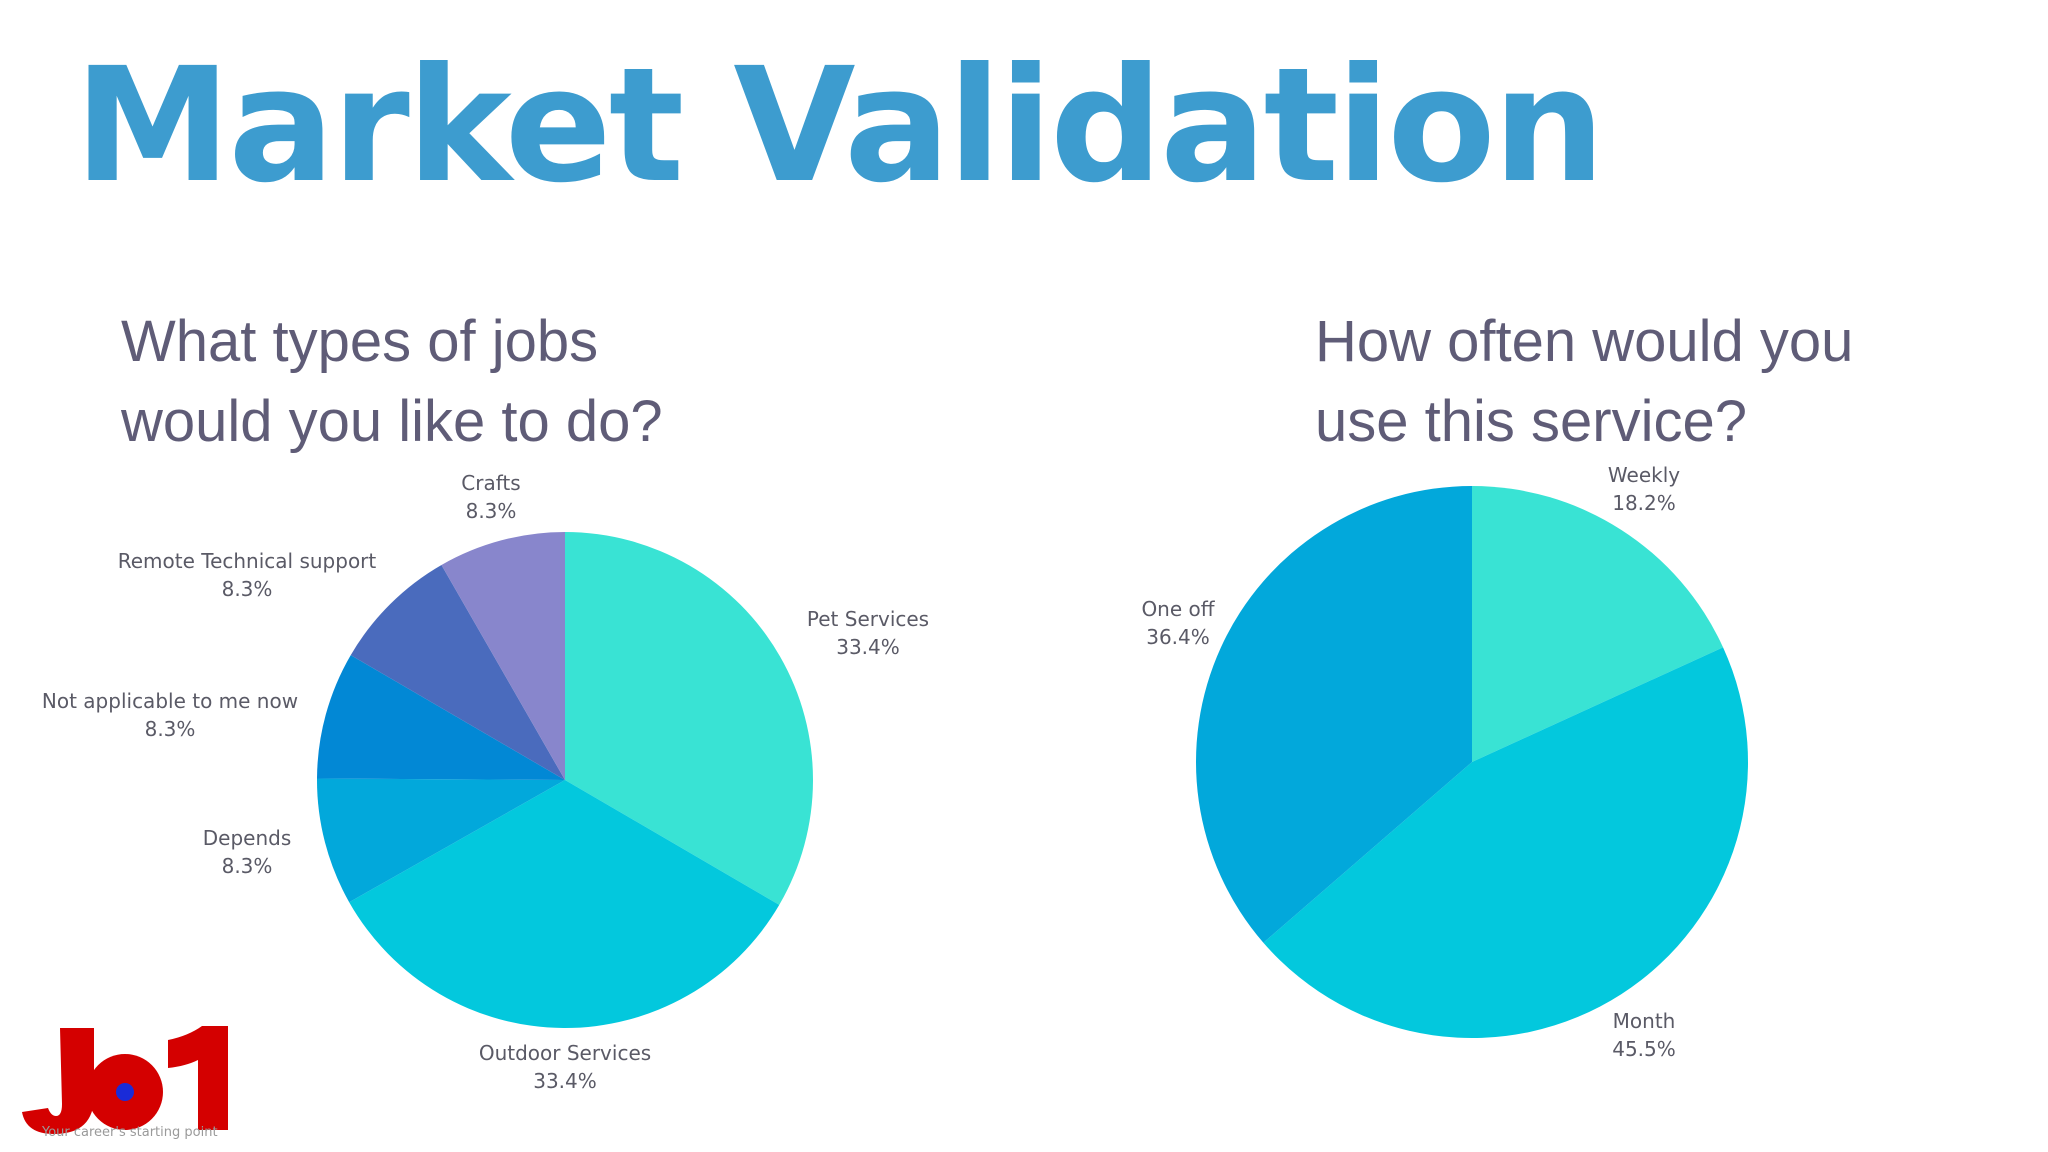 This screenshot has height=1152, width=2048. I want to click on chart-1-slice-not-applicable-to-me-now, so click(441, 717).